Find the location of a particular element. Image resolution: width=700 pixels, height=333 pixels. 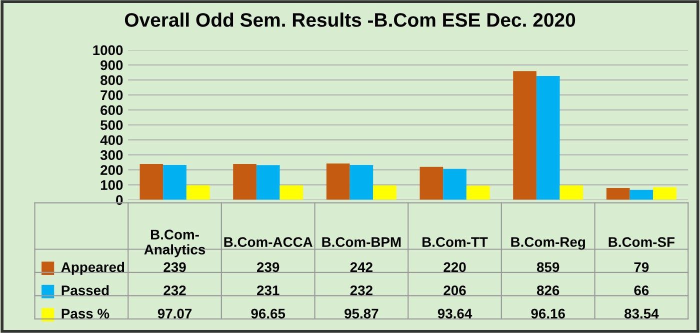

y-tick-label: 700 is located at coordinates (111, 95).